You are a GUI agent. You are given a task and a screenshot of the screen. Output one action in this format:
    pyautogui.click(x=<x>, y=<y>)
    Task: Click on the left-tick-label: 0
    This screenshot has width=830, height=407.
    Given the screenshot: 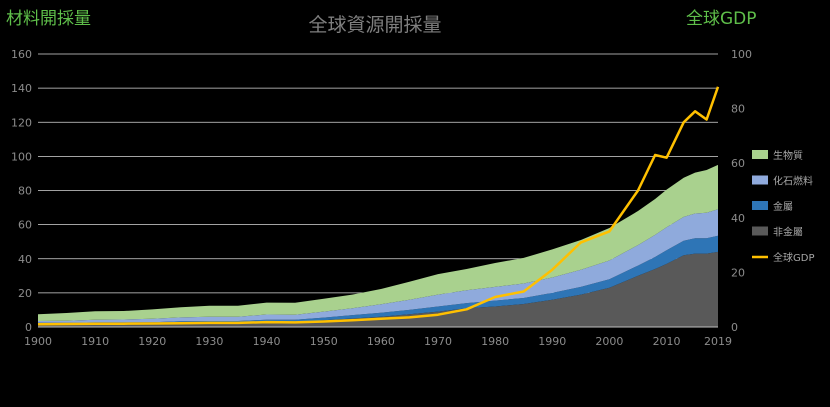 What is the action you would take?
    pyautogui.click(x=28, y=327)
    